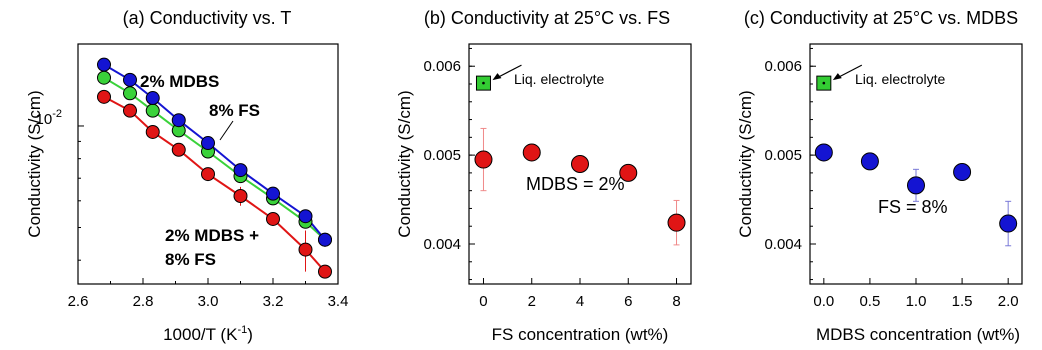 The image size is (1042, 350). Describe the element at coordinates (580, 301) in the screenshot. I see `b-xtick-label: 4` at that location.